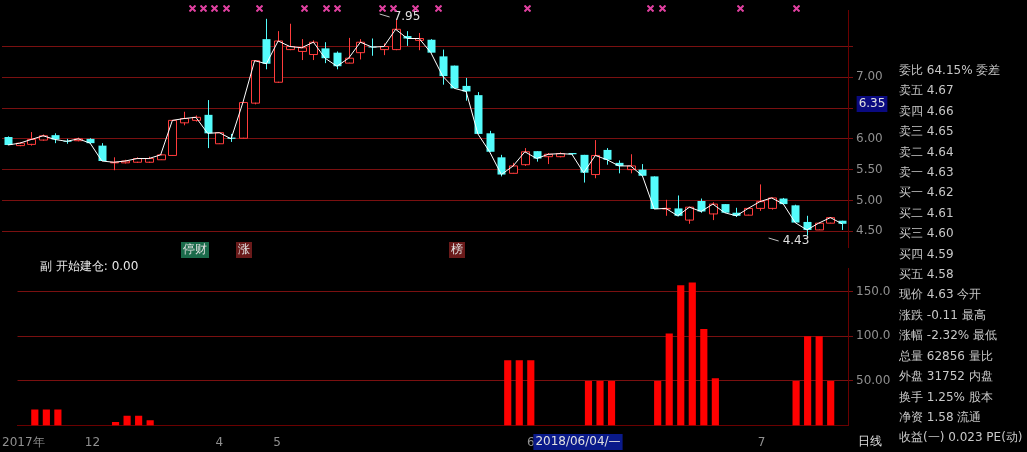 The width and height of the screenshot is (1027, 452). Describe the element at coordinates (927, 275) in the screenshot. I see `text: 买五 4.58` at that location.